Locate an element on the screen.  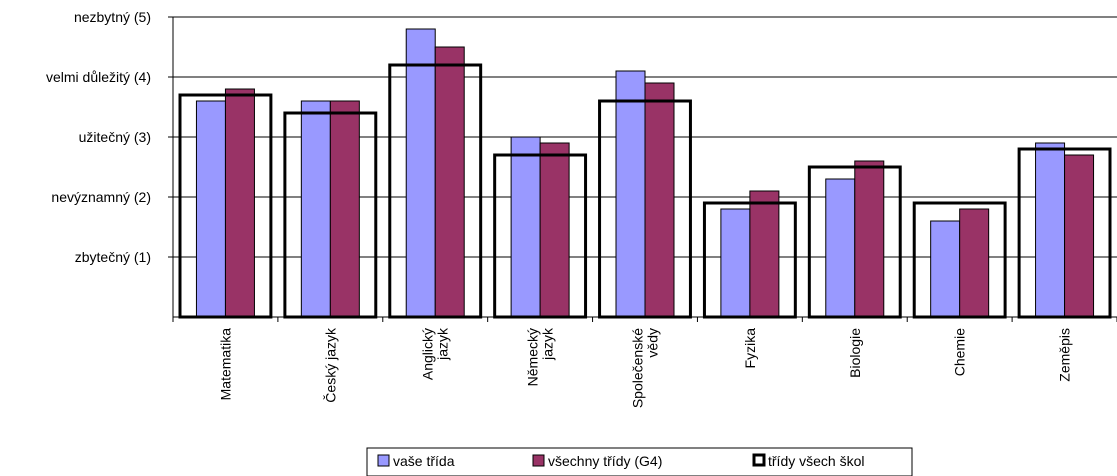
y-tick-label: nezbytný (5) is located at coordinates (112, 17).